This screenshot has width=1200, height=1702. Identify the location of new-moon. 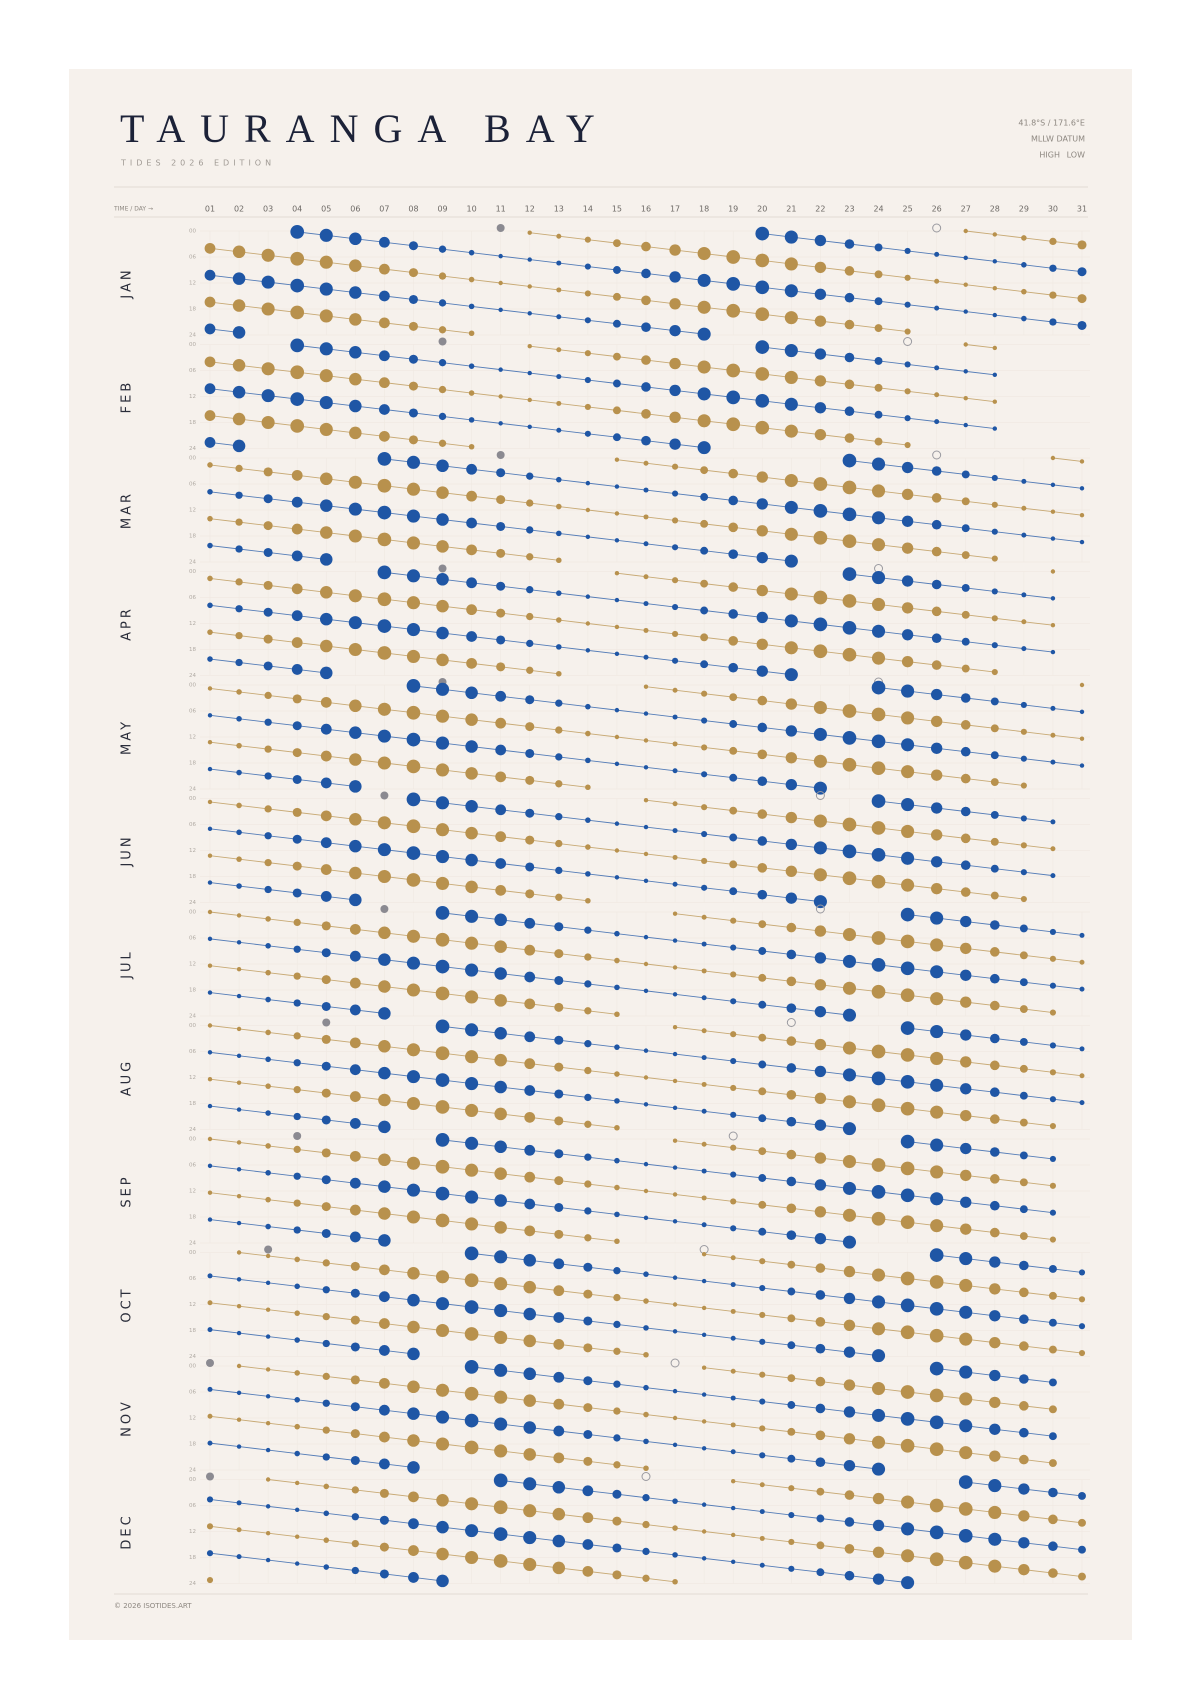
(210, 1363).